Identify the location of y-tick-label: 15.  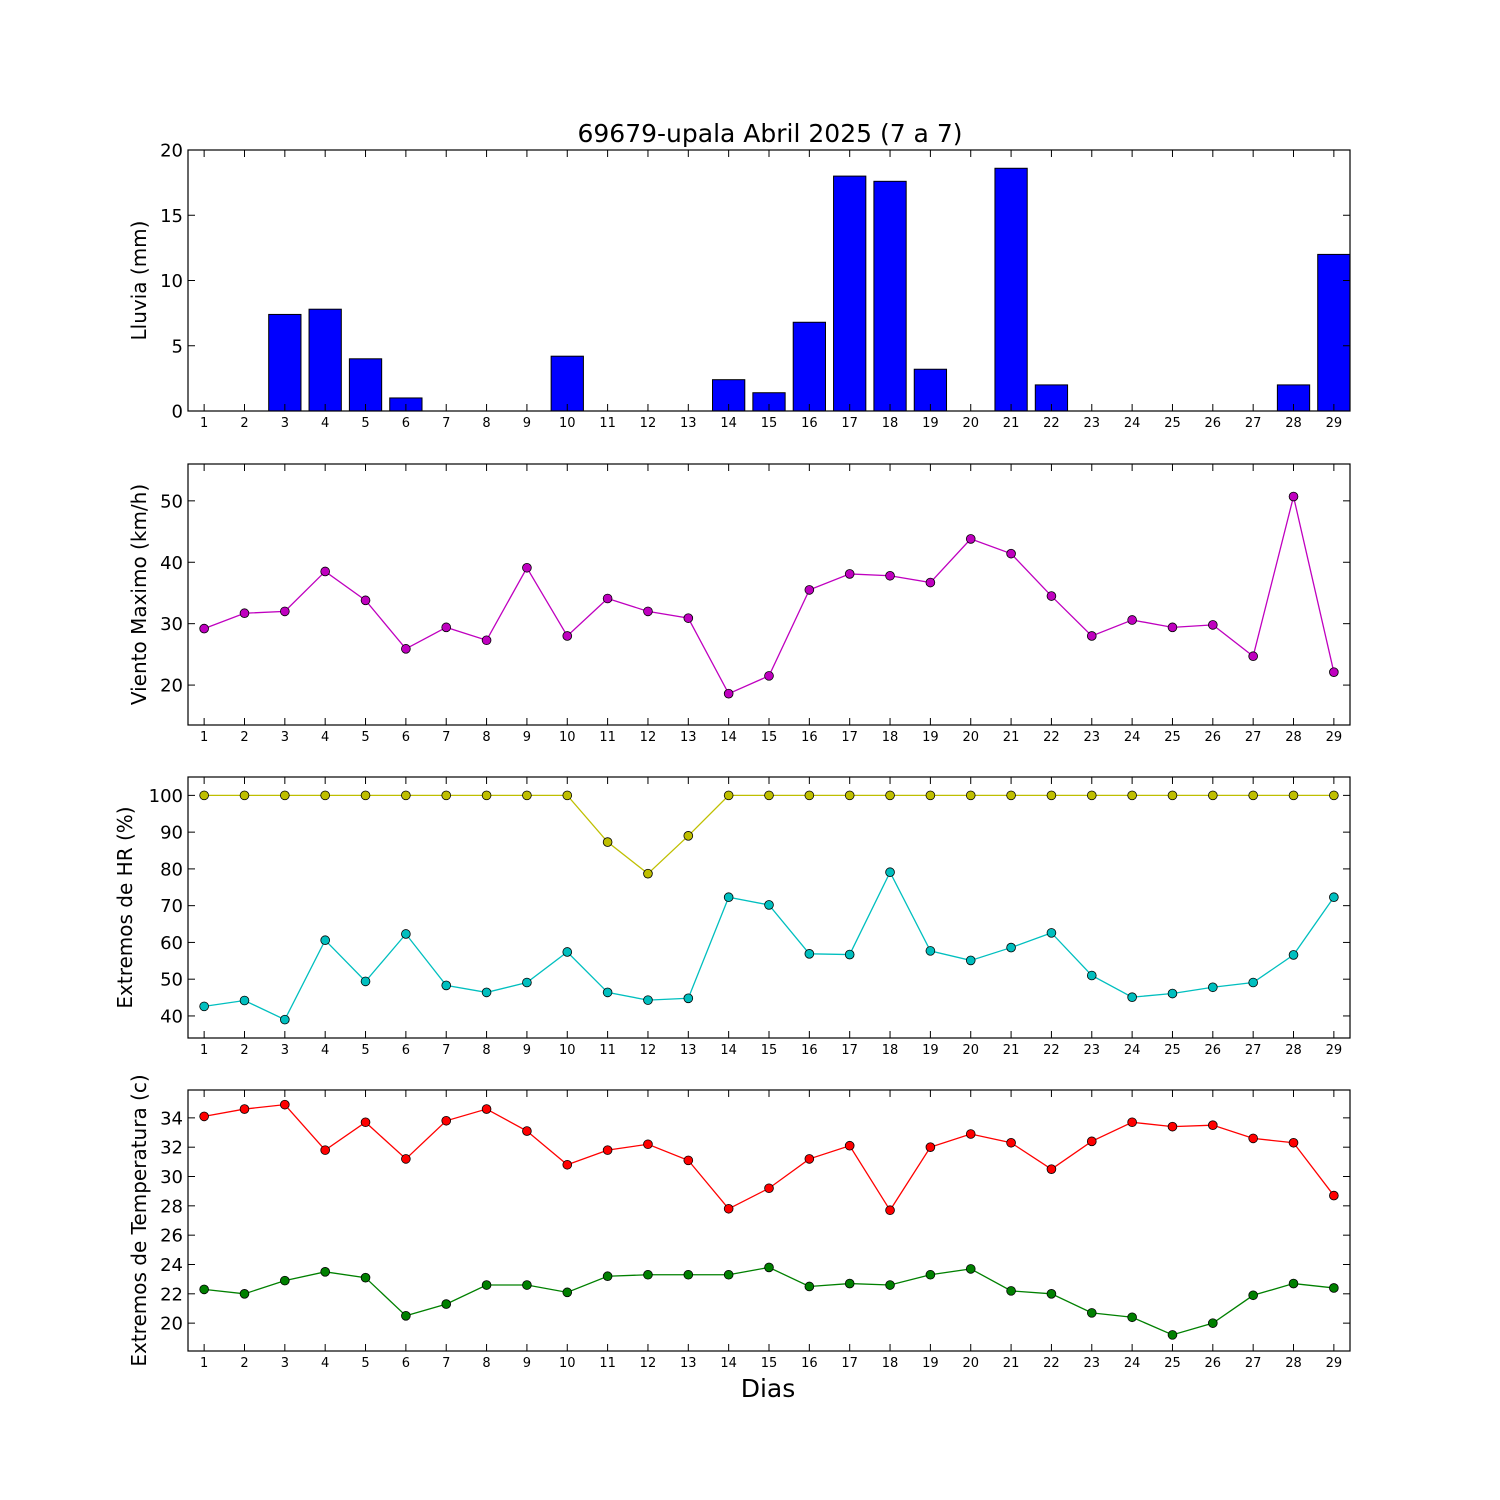
(171, 216).